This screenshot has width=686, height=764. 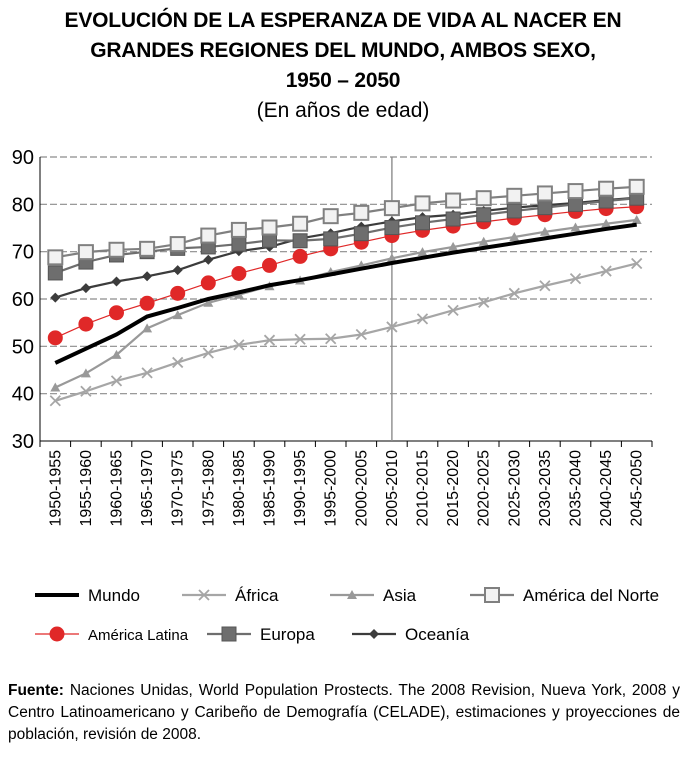 I want to click on y-tick-label: 90, so click(x=23, y=158).